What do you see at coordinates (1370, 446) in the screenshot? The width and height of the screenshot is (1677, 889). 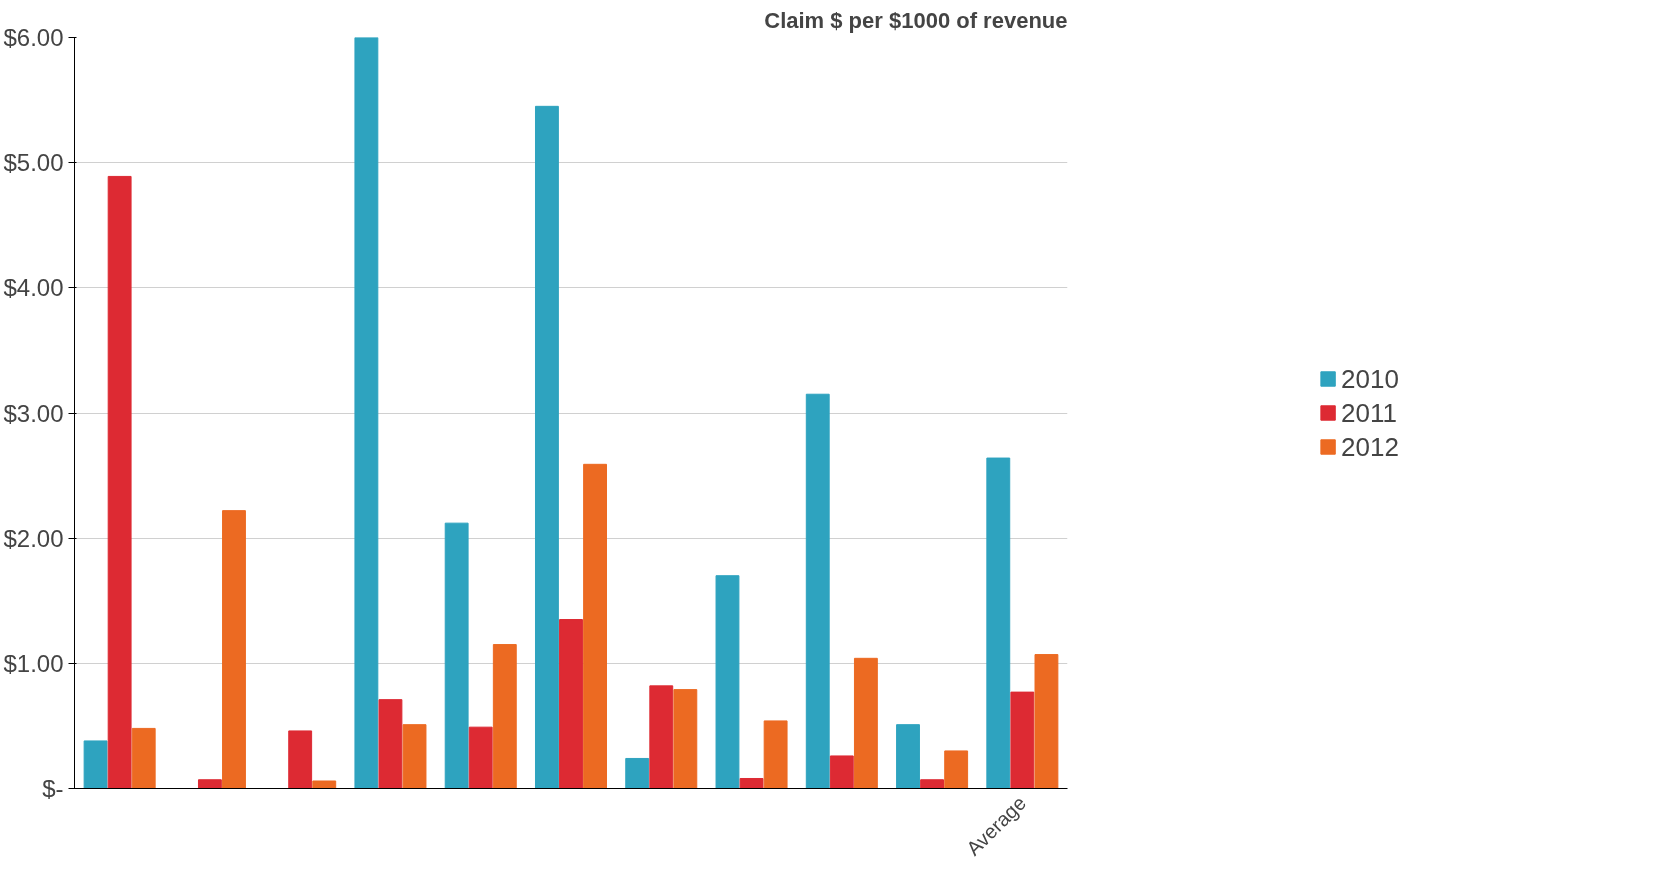 I see `legend-label: 2012` at bounding box center [1370, 446].